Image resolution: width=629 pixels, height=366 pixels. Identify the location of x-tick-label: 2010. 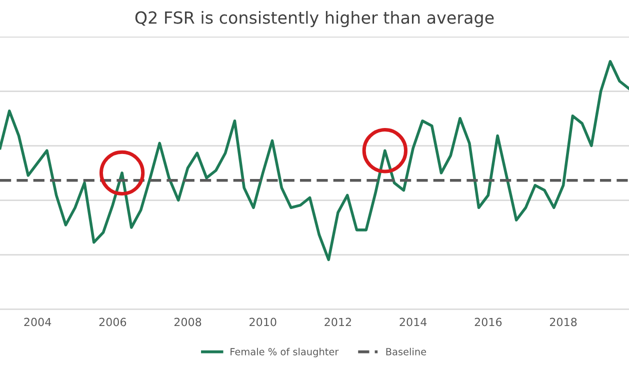
(263, 322).